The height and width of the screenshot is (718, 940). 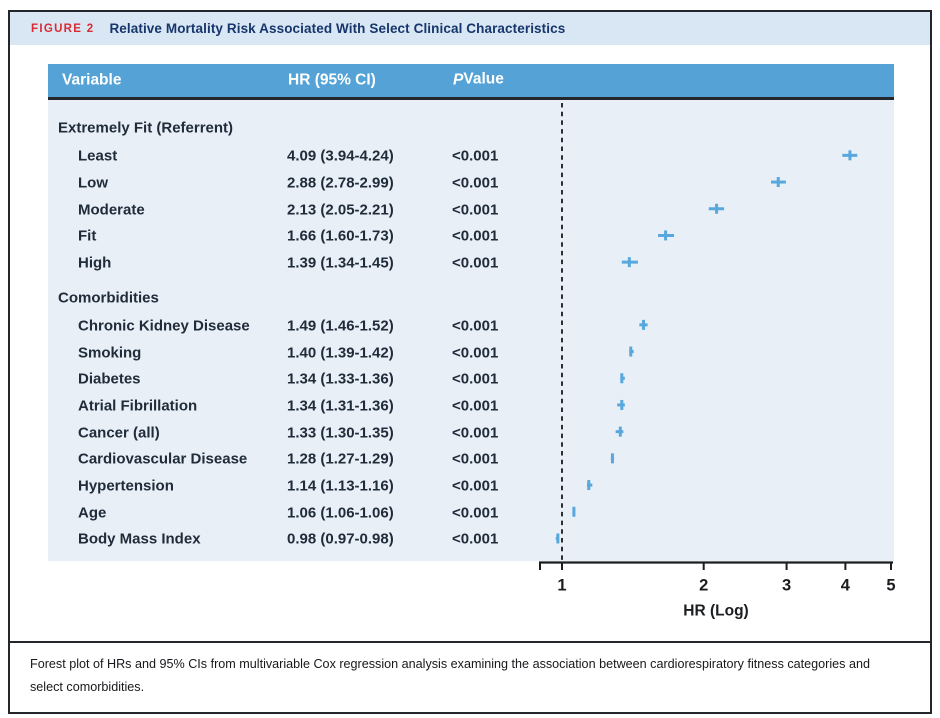 What do you see at coordinates (786, 586) in the screenshot?
I see `x-axis-tick-label: 3` at bounding box center [786, 586].